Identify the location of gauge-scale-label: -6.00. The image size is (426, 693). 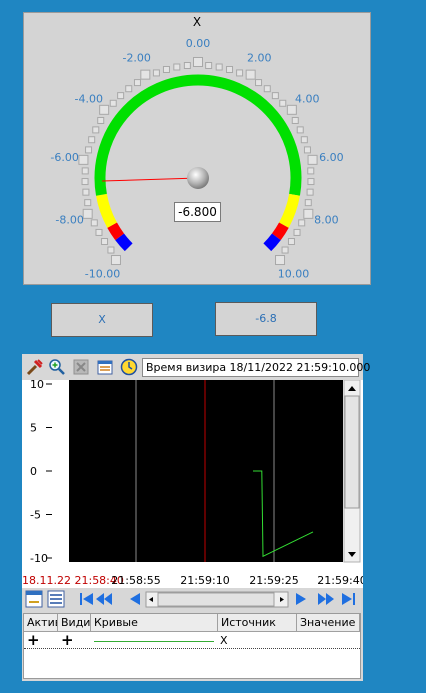
(64, 157).